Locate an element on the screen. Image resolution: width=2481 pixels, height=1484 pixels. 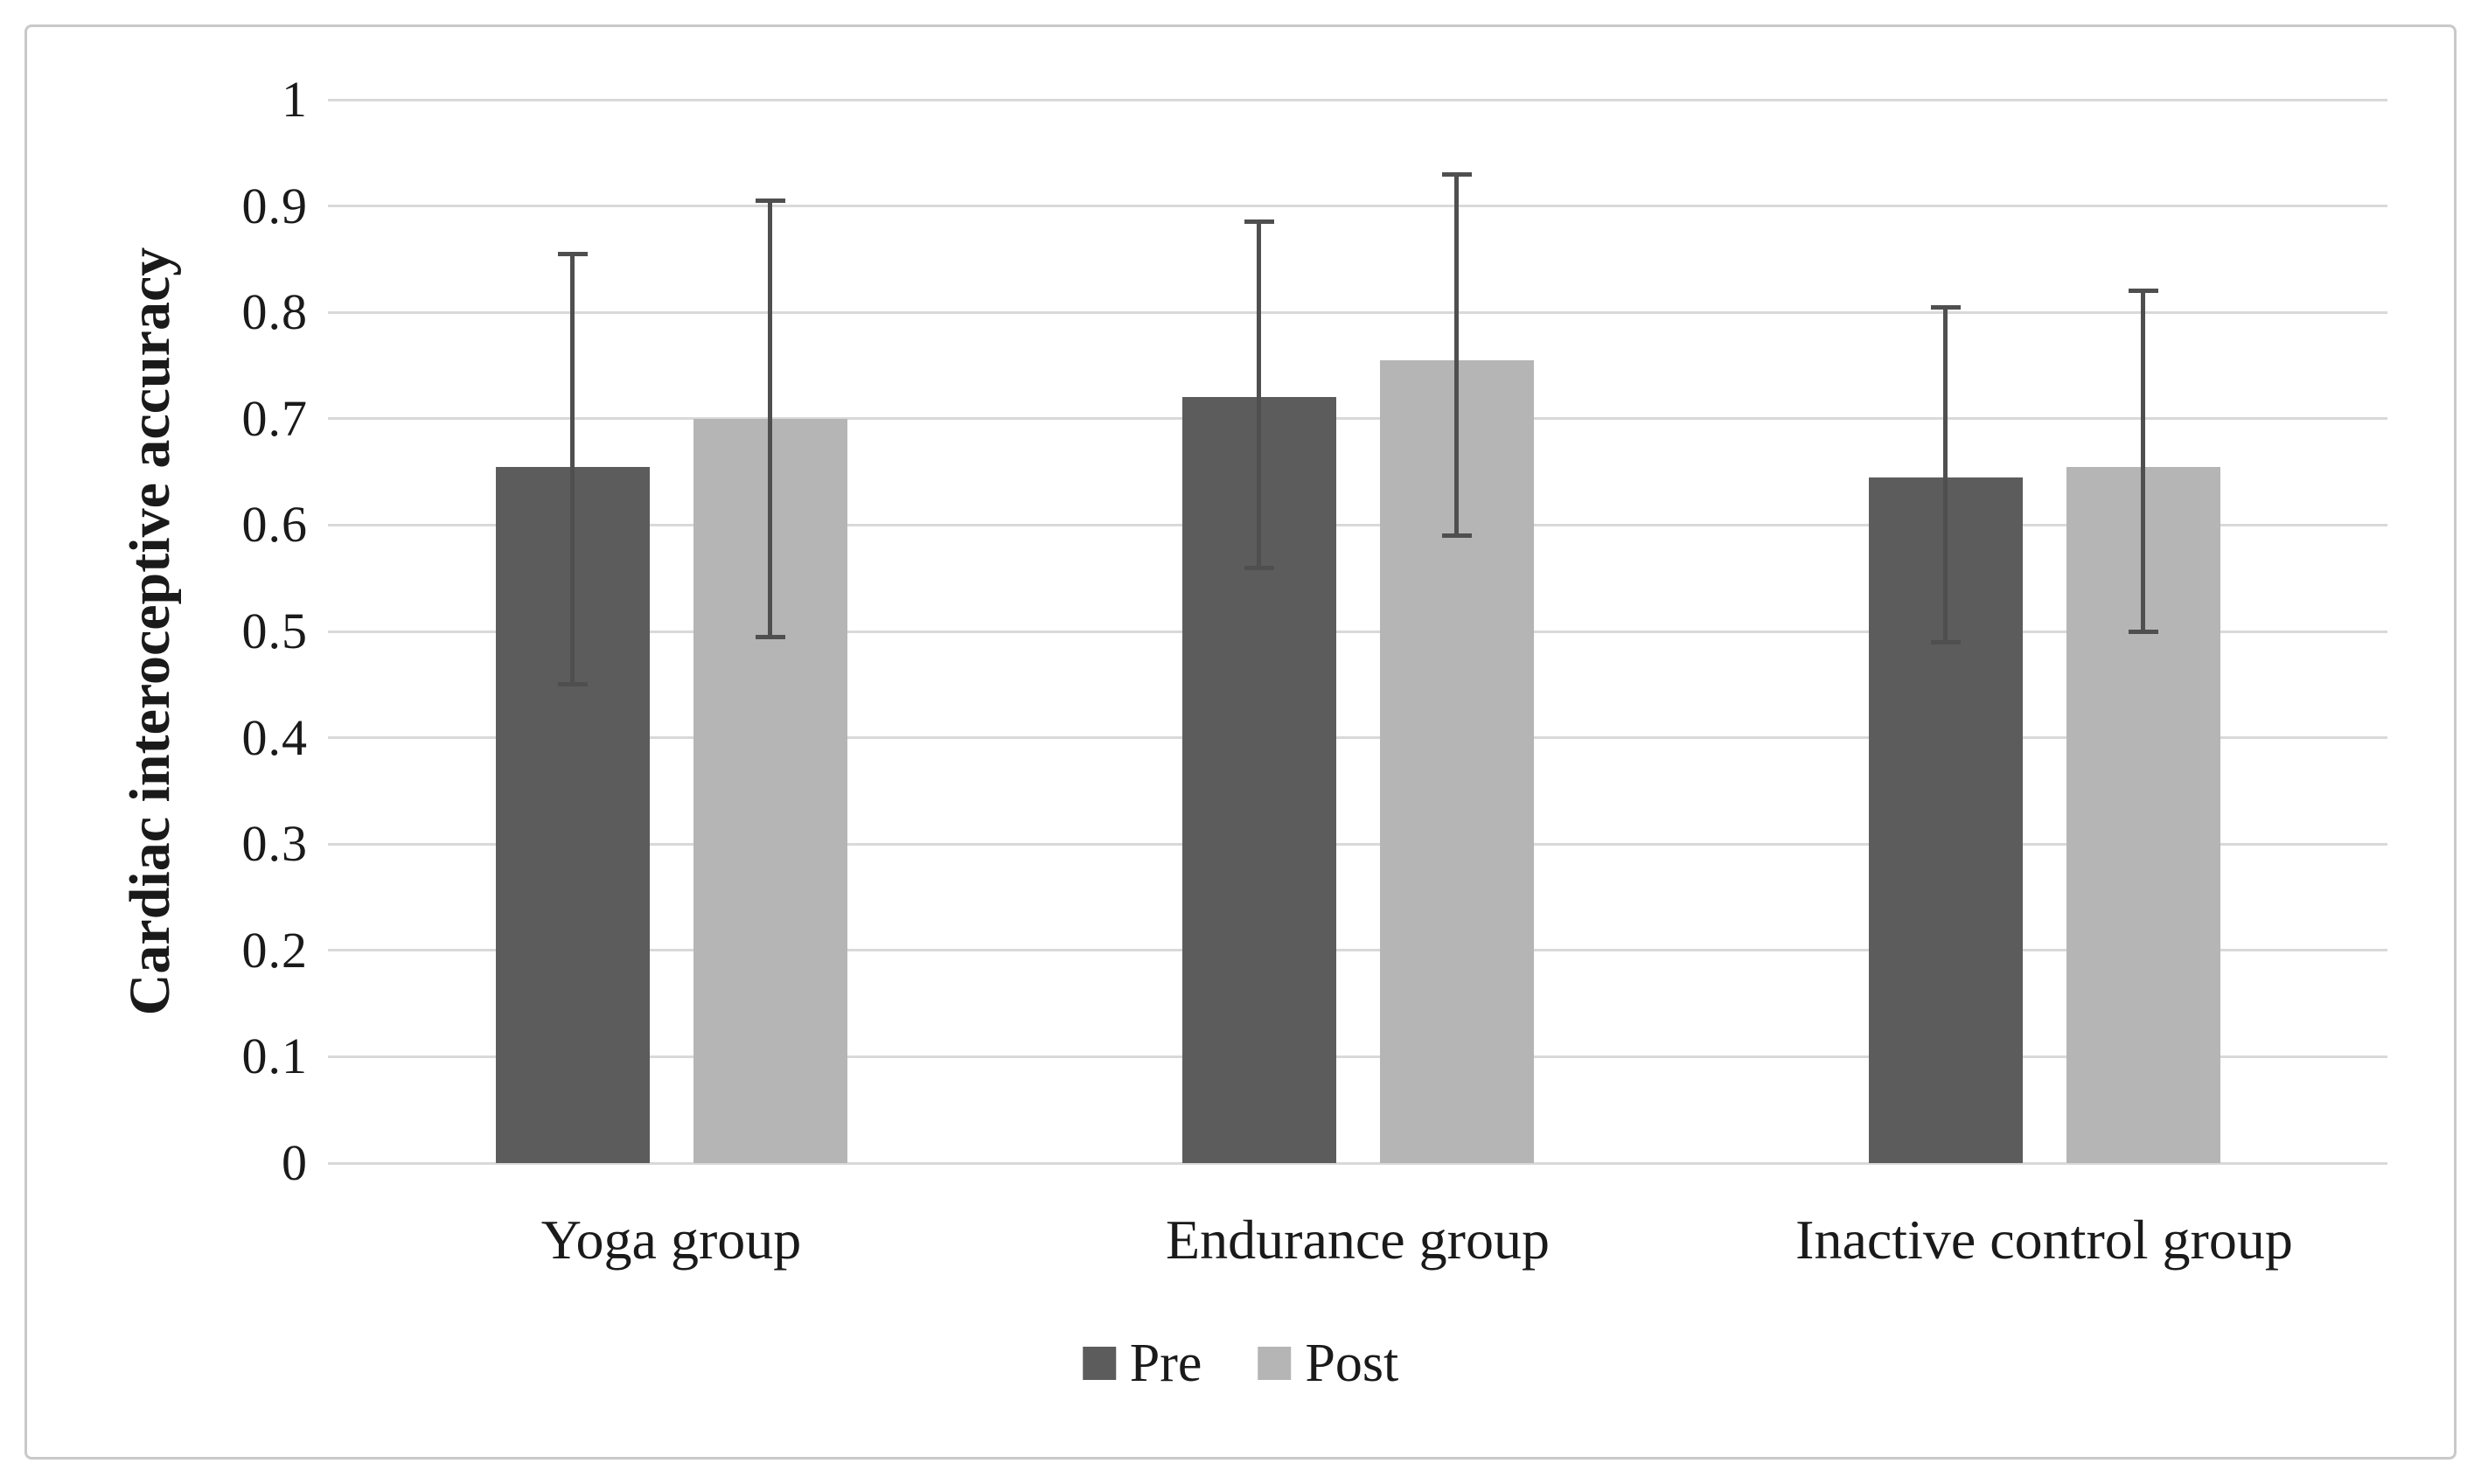
y-tick-label: 0.6 is located at coordinates (274, 525).